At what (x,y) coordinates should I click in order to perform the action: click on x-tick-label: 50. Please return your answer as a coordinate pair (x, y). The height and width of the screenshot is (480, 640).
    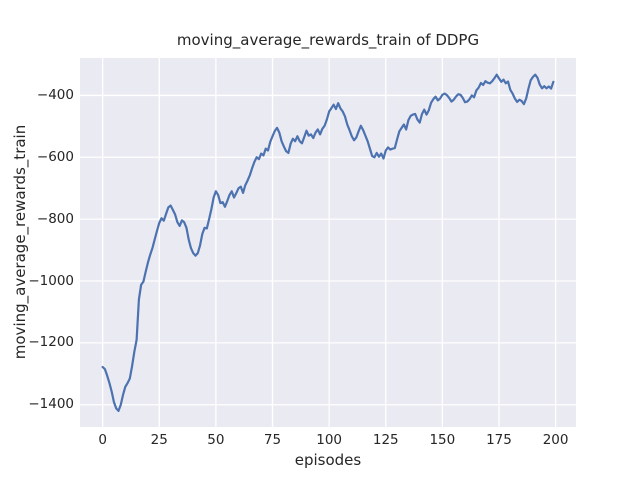
    Looking at the image, I should click on (216, 440).